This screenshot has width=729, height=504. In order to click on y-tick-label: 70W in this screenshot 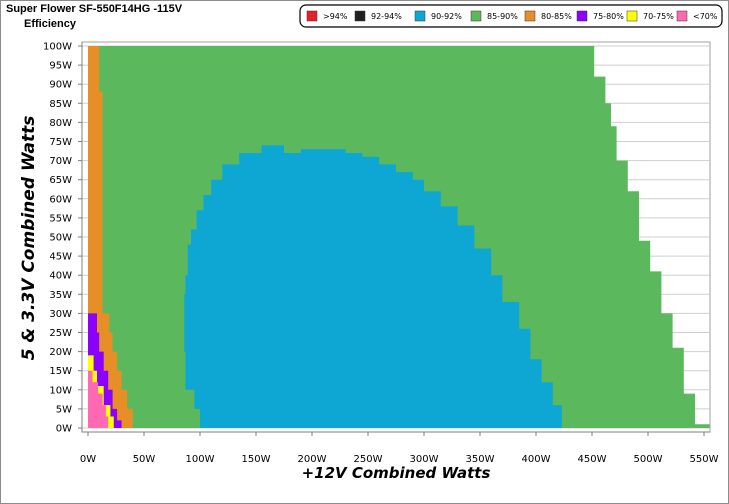, I will do `click(60, 161)`.